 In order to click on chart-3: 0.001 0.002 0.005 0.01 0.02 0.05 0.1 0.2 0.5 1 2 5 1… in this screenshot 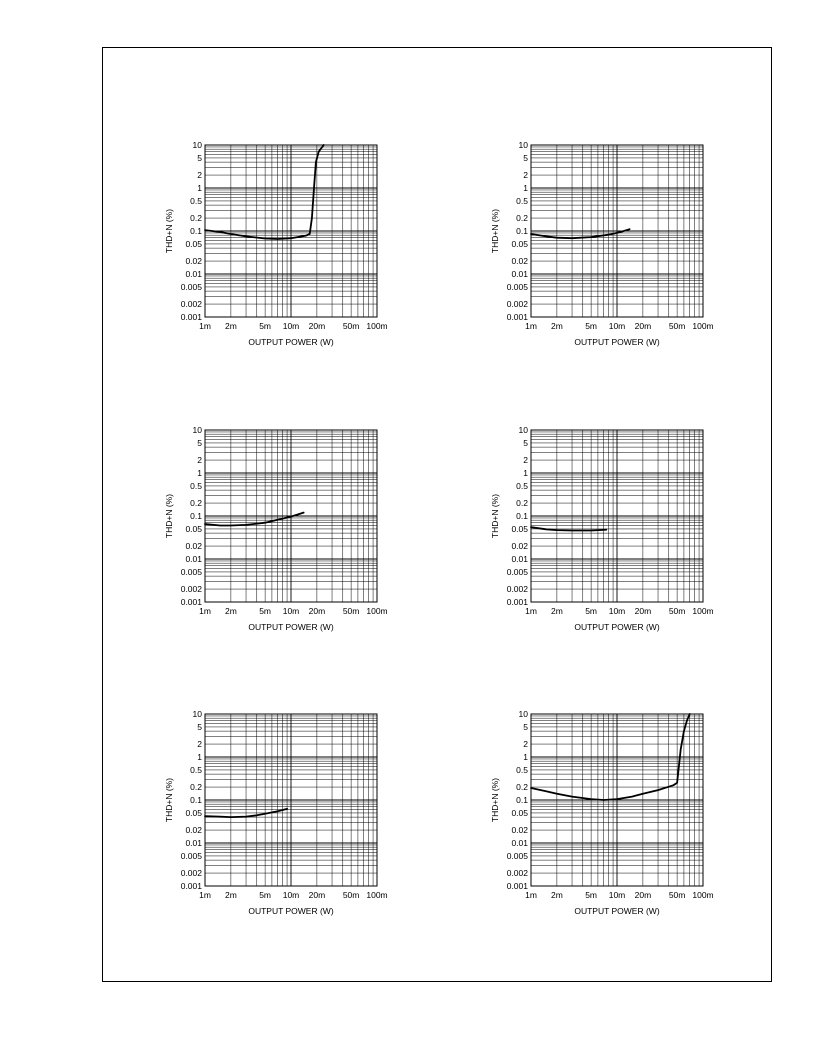, I will do `click(276, 528)`.